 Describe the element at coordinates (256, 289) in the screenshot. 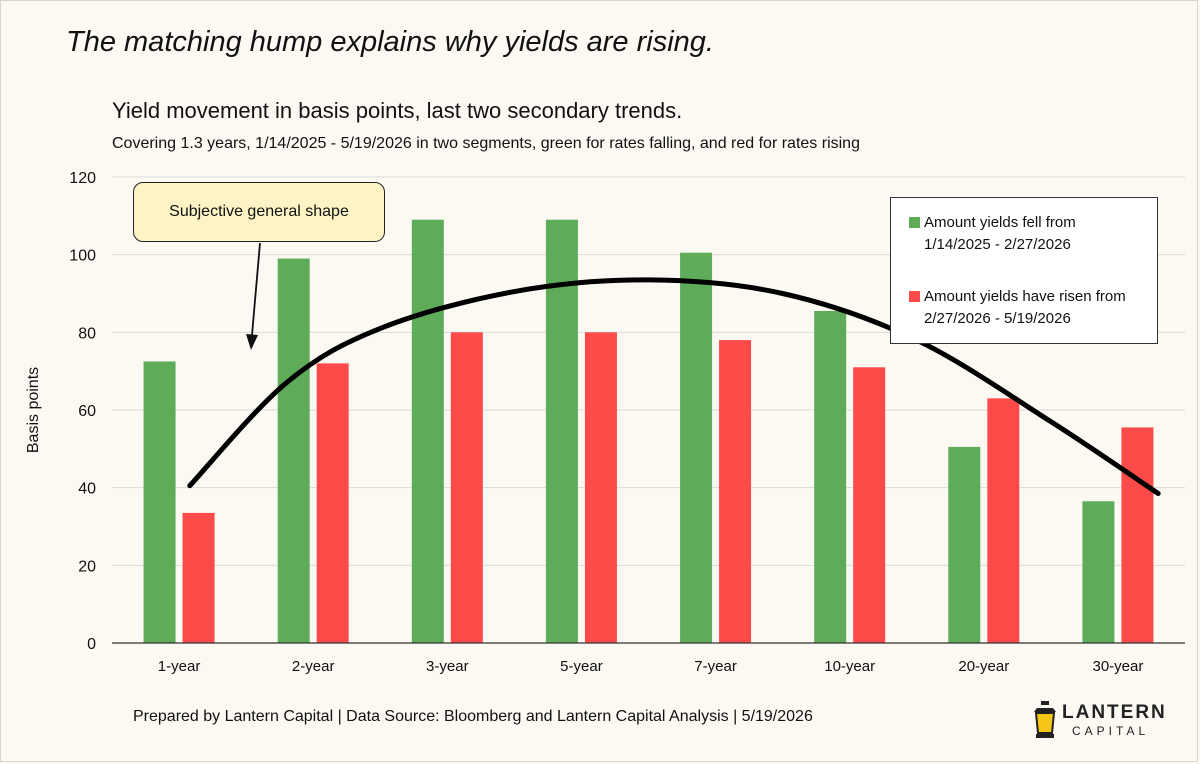

I see `callout-arrow-line` at that location.